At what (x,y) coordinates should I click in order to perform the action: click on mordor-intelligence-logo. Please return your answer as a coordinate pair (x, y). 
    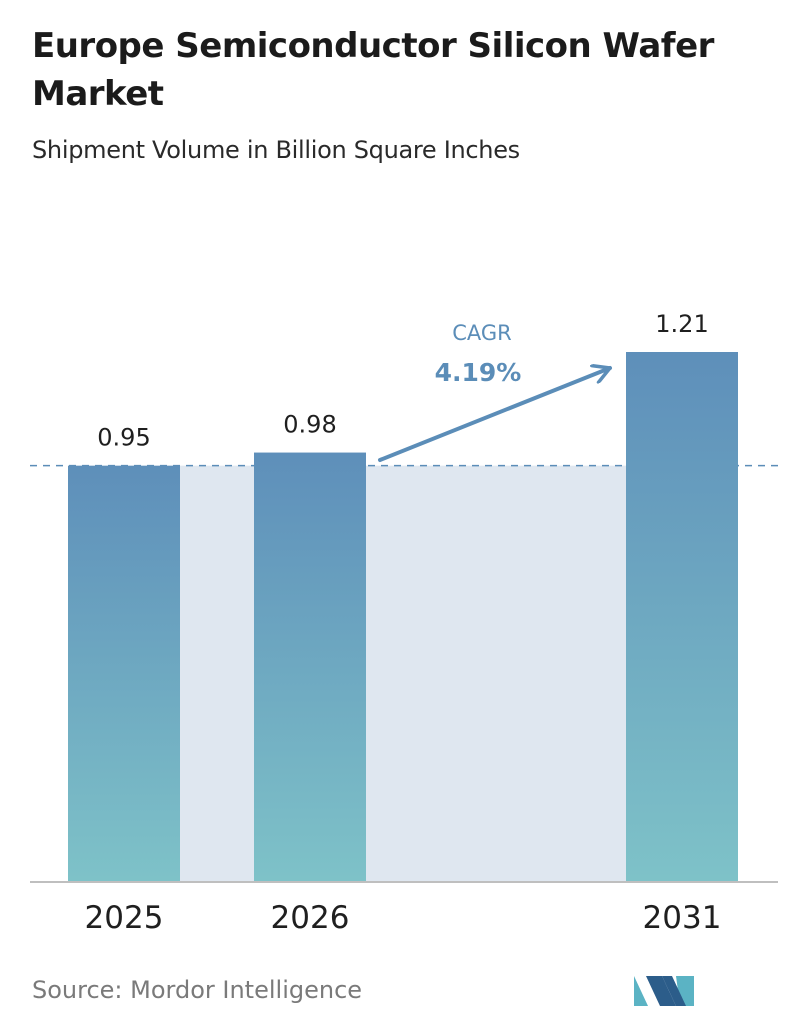
    Looking at the image, I should click on (664, 991).